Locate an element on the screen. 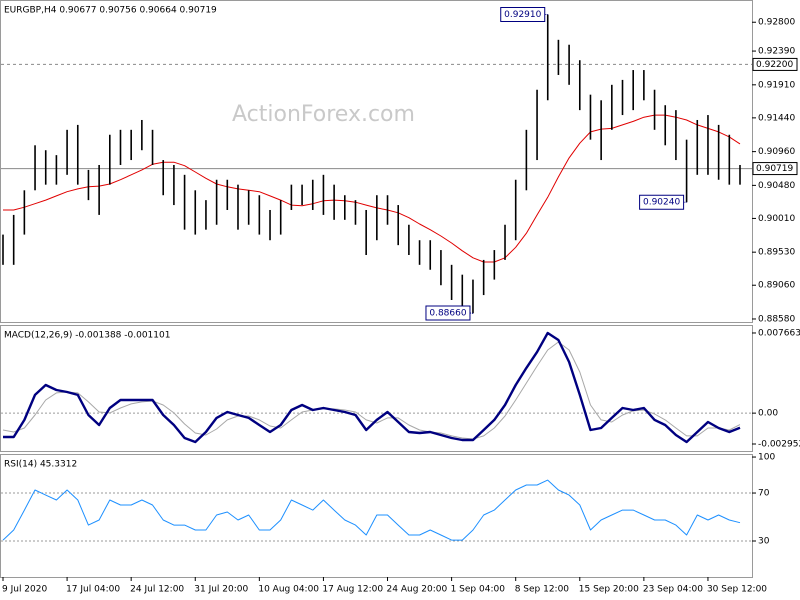 The height and width of the screenshot is (600, 800). y-tick-label: 0.92390 is located at coordinates (776, 52).